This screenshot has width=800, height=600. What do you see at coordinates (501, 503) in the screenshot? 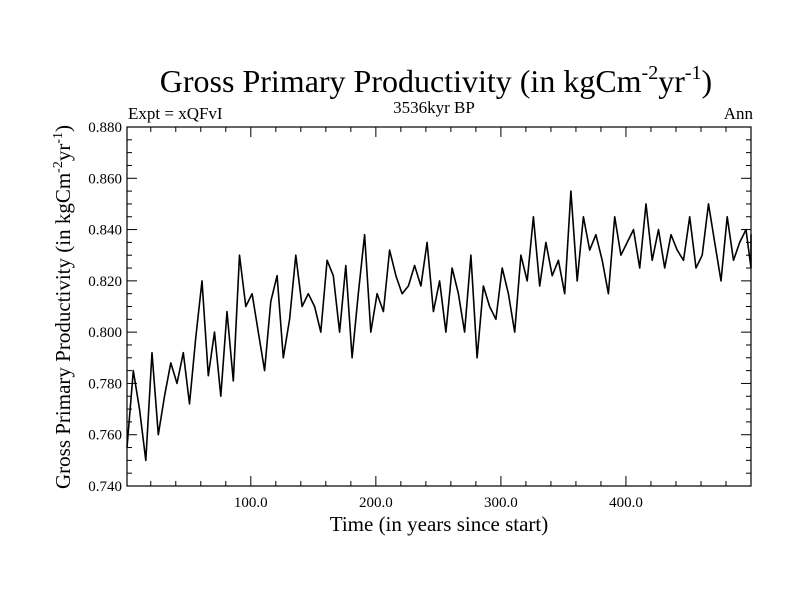
I see `x-tick-label: 300.0` at bounding box center [501, 503].